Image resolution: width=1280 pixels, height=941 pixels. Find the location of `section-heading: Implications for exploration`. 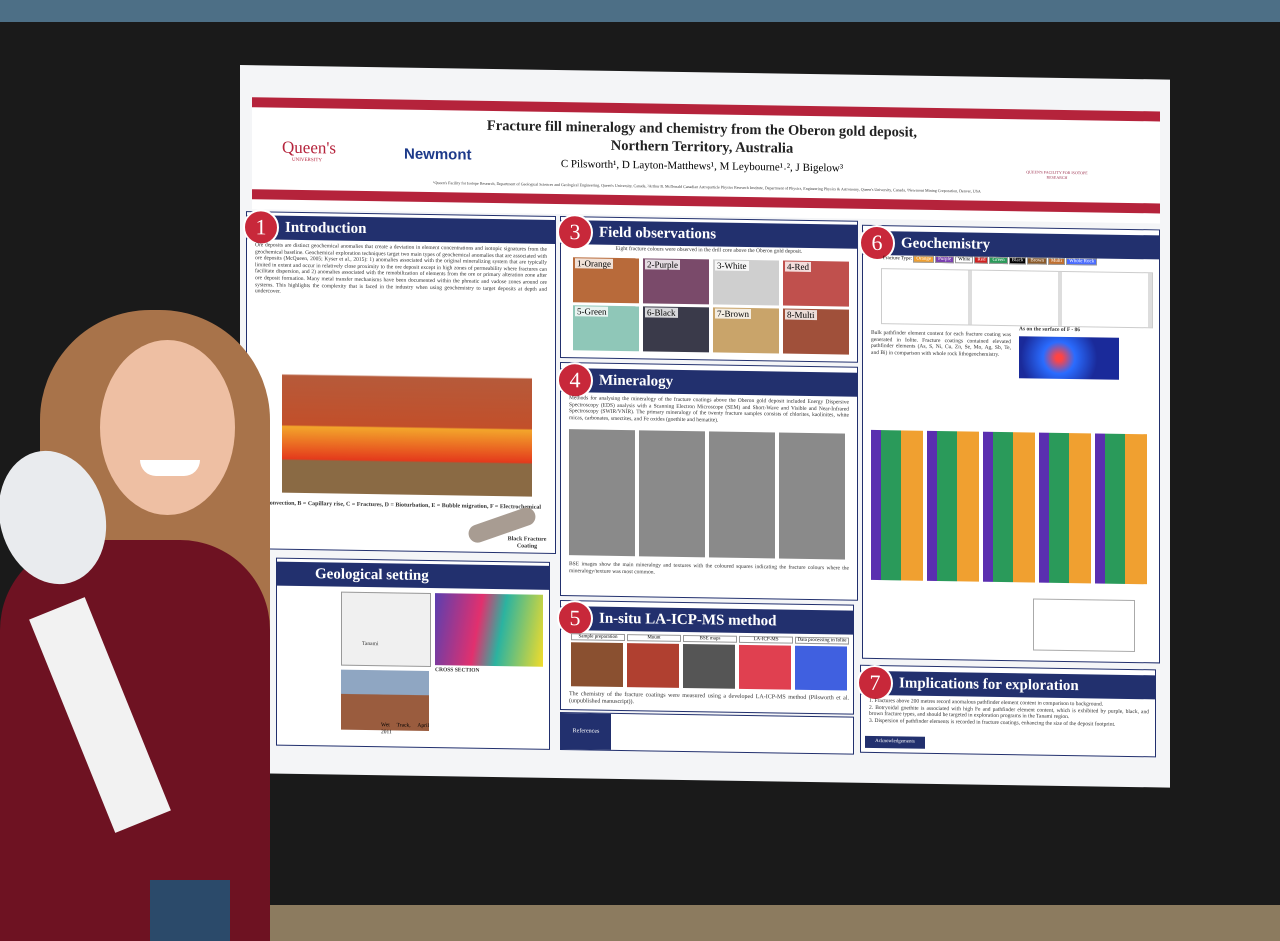

section-heading: Implications for exploration is located at coordinates (1008, 685).